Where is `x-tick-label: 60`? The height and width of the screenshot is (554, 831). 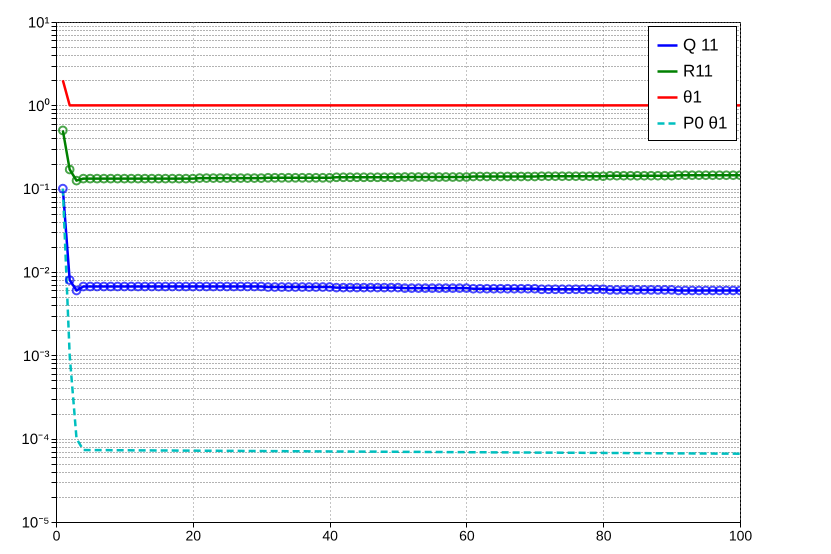 x-tick-label: 60 is located at coordinates (467, 536).